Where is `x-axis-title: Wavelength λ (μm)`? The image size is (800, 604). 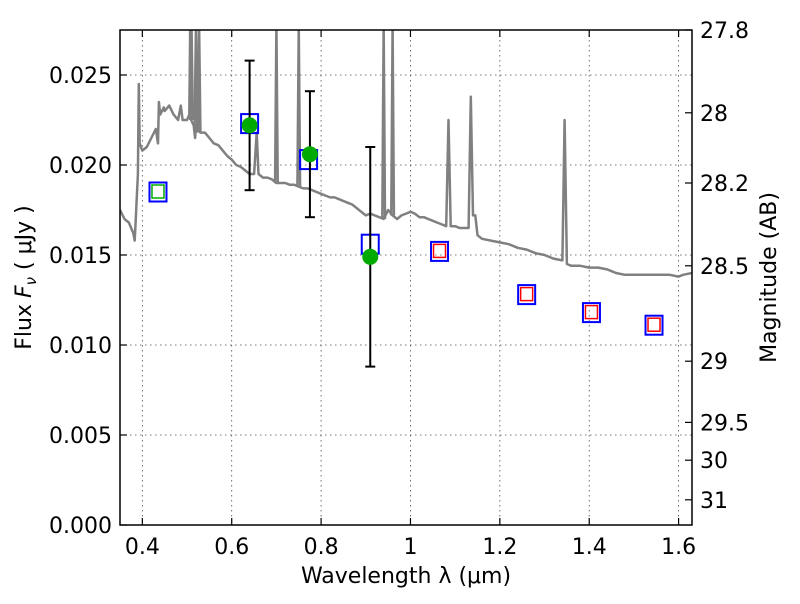
x-axis-title: Wavelength λ (μm) is located at coordinates (406, 576).